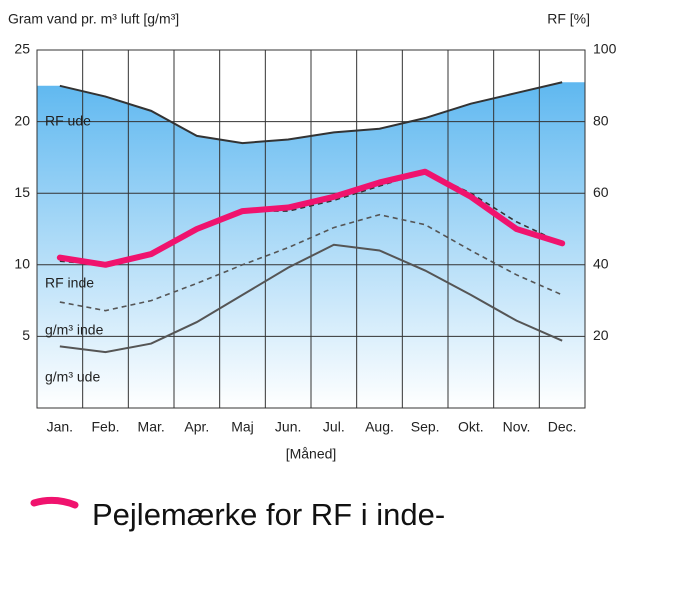 The height and width of the screenshot is (605, 673). I want to click on y2-tick-label: 60, so click(601, 192).